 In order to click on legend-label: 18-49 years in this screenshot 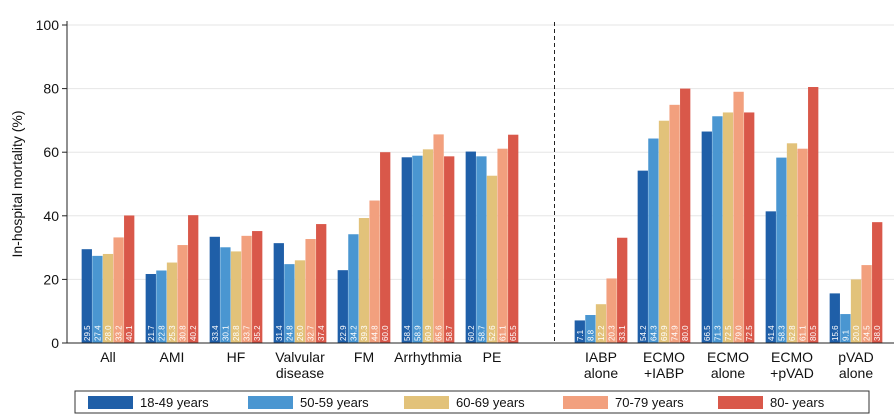, I will do `click(174, 402)`.